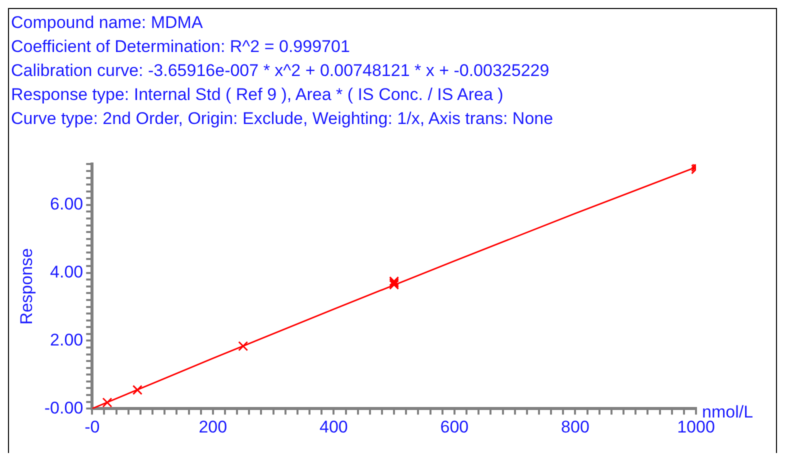  What do you see at coordinates (213, 426) in the screenshot?
I see `x-tick-label: 200` at bounding box center [213, 426].